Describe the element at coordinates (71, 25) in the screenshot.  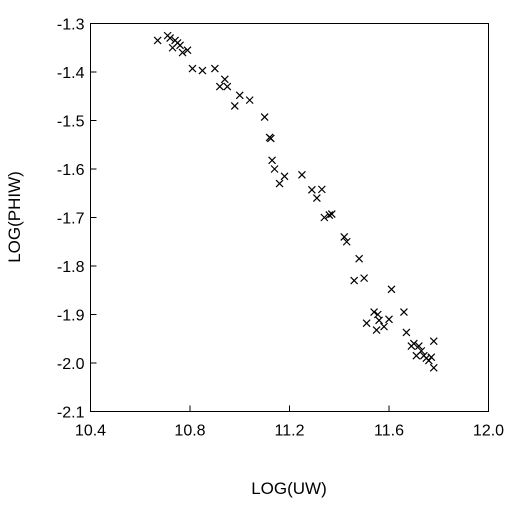
I see `y-tick-label: -1.3` at that location.